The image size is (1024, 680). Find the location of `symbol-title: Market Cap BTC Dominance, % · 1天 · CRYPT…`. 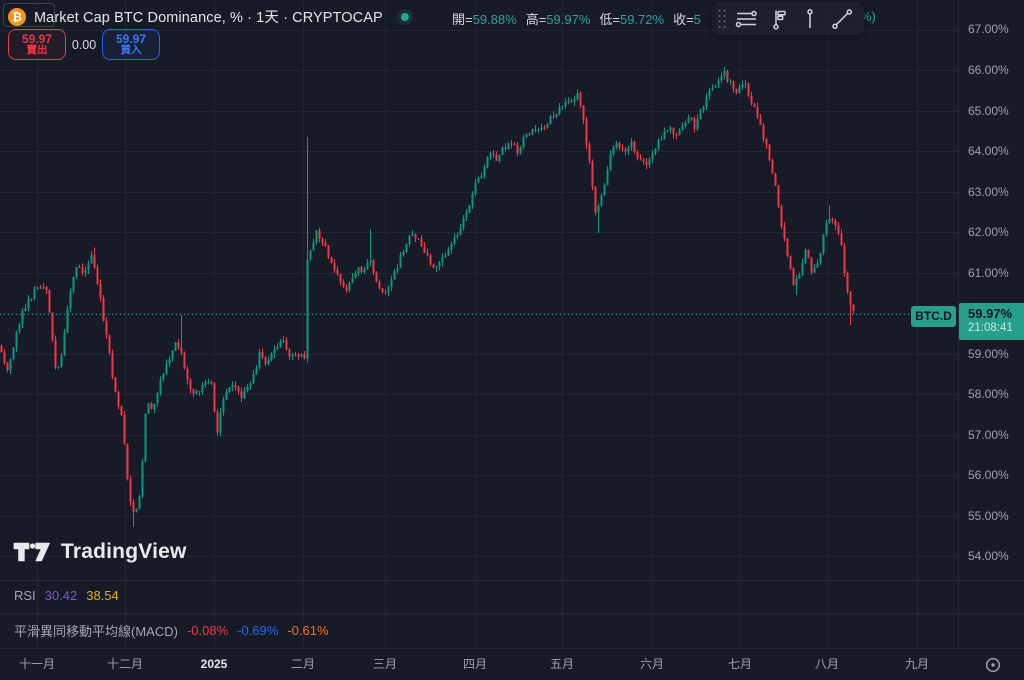

symbol-title: Market Cap BTC Dominance, % · 1天 · CRYPT… is located at coordinates (208, 18).